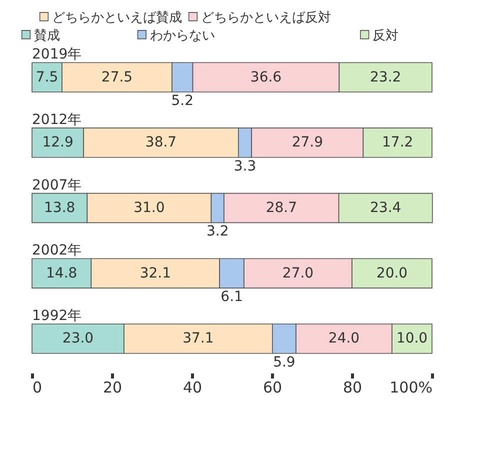  Describe the element at coordinates (385, 36) in the screenshot. I see `legend-label: 反対` at that location.